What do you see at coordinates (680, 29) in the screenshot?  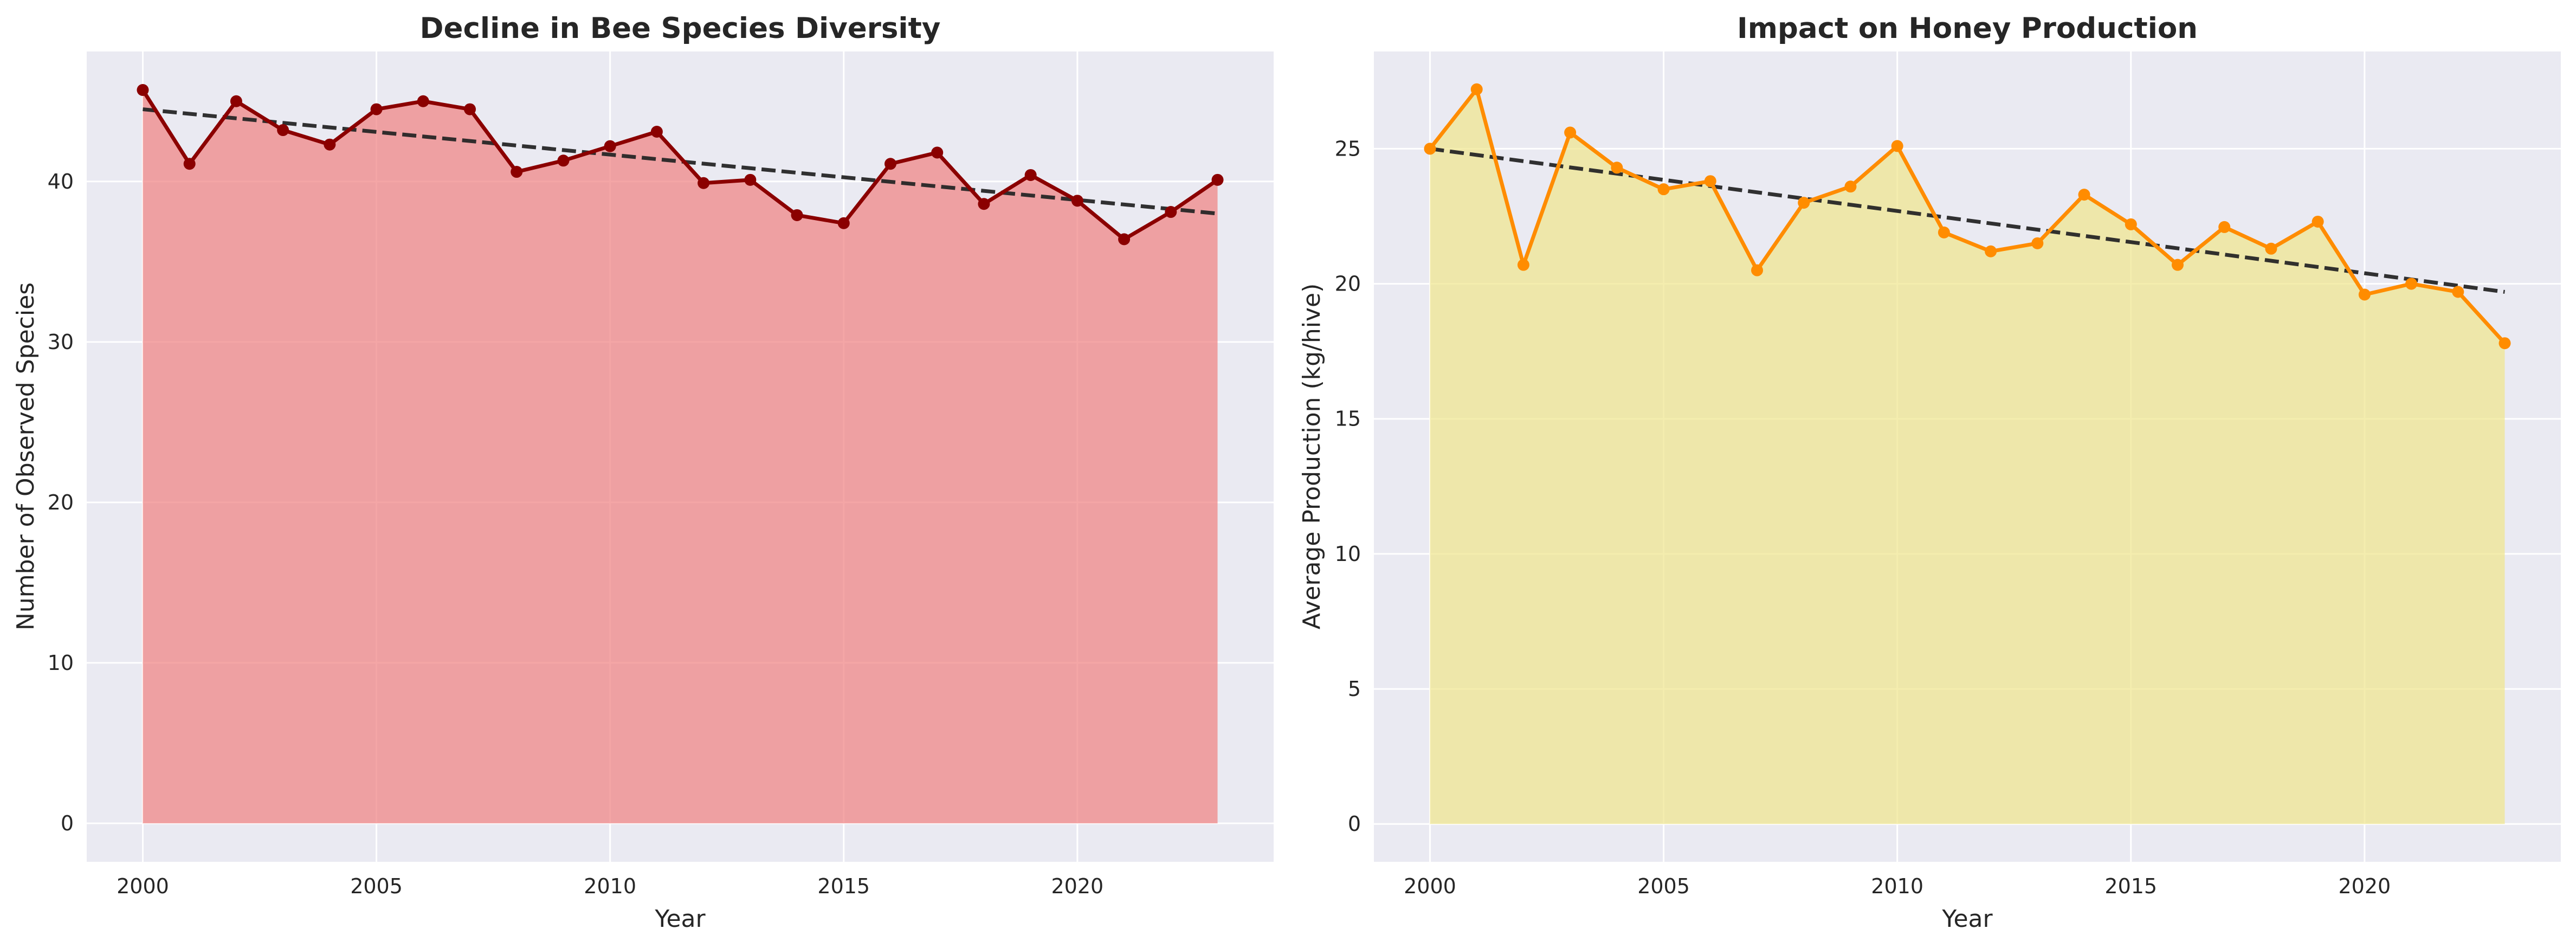 I see `chart-title: Decline in Bee Species Diversity` at bounding box center [680, 29].